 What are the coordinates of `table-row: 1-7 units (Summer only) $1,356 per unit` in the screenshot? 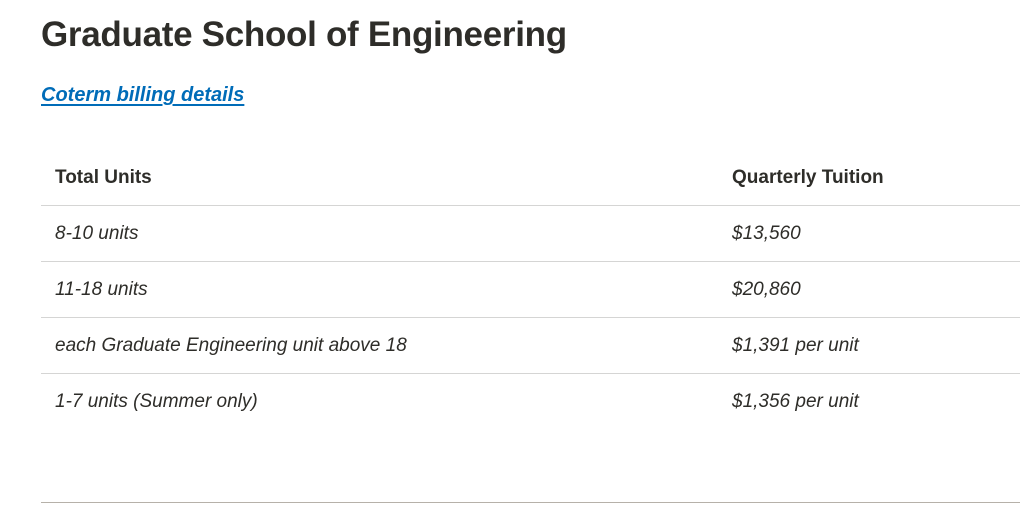 It's located at (530, 401).